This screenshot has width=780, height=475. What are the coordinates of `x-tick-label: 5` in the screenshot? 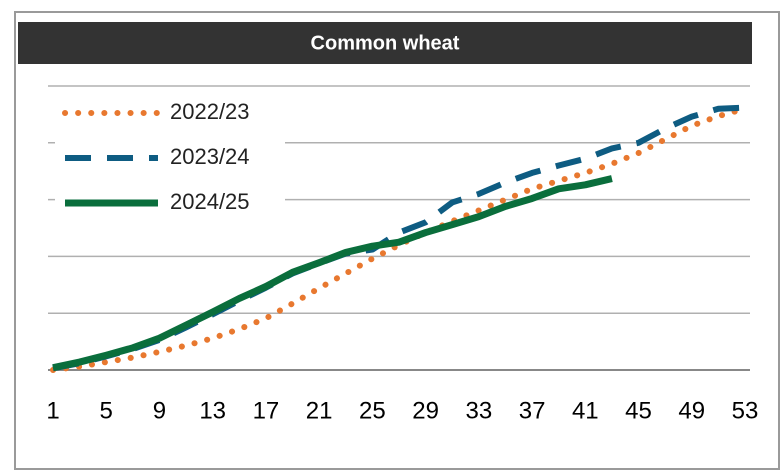 It's located at (106, 410).